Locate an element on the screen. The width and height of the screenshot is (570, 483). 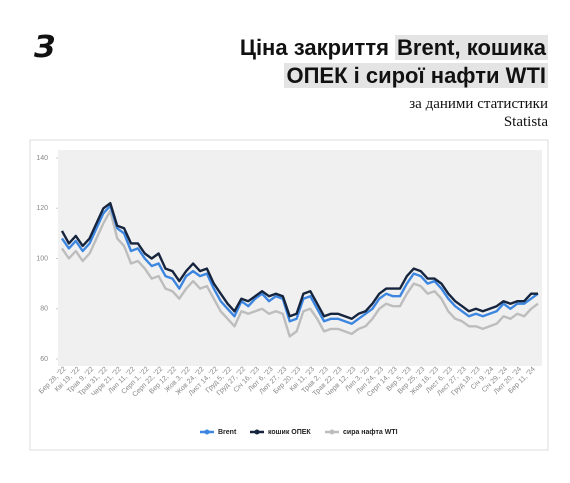
title-part: ОПЕК і сирої нафти WTI is located at coordinates (416, 75).